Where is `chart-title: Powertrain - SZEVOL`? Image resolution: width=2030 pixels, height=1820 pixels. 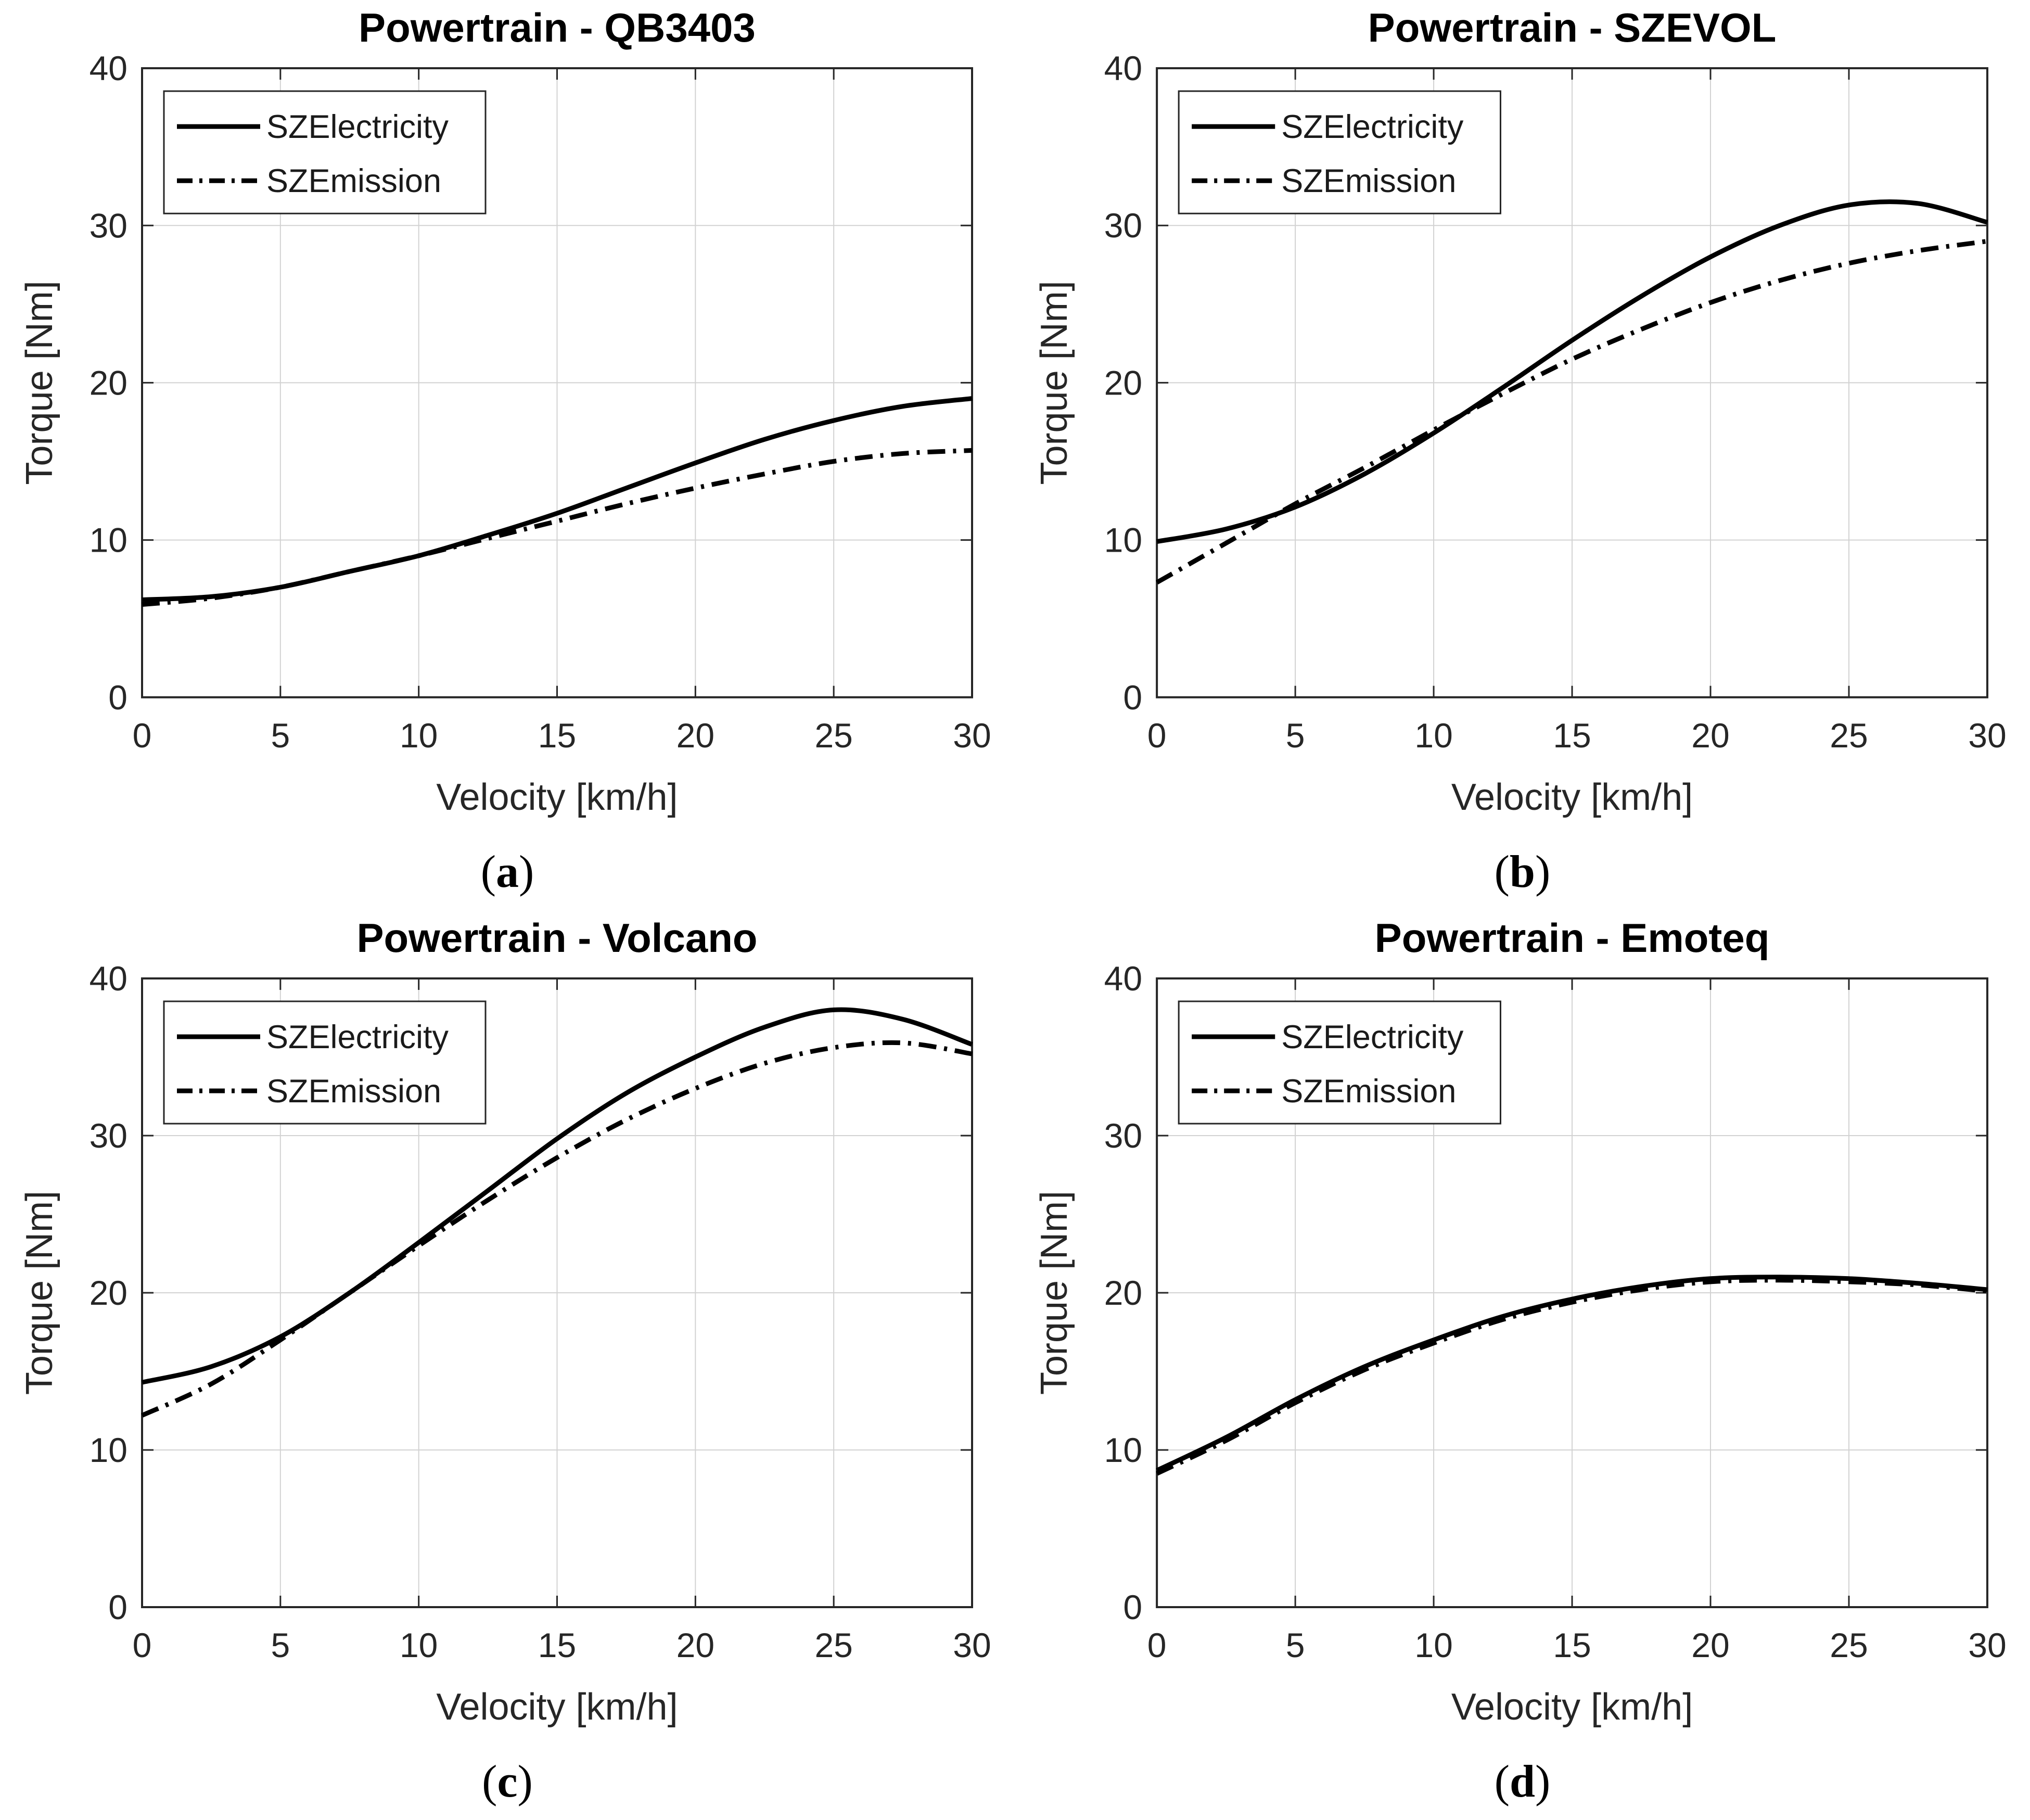
chart-title: Powertrain - SZEVOL is located at coordinates (1572, 27).